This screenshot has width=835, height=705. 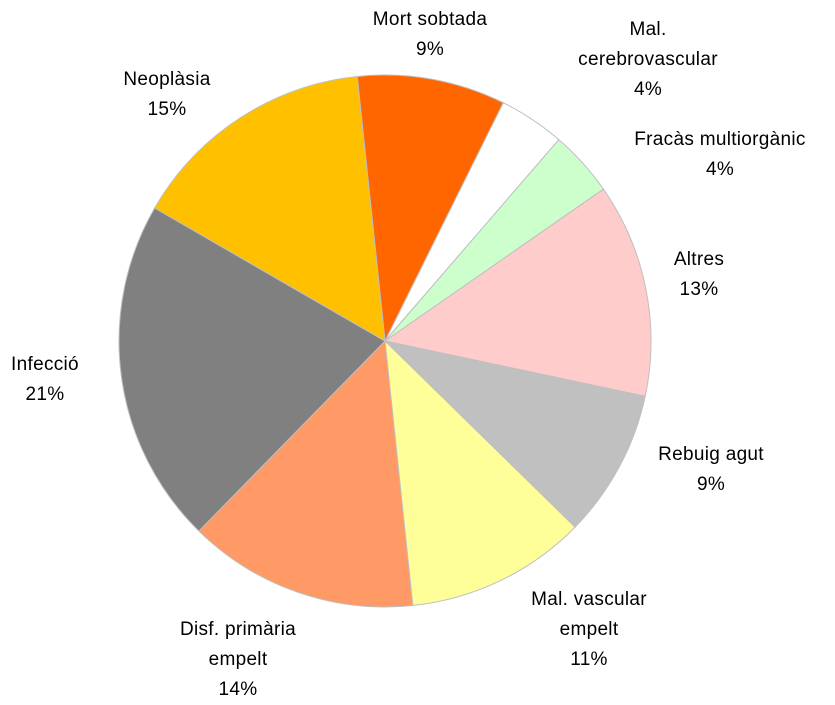 What do you see at coordinates (167, 95) in the screenshot?
I see `slice-label: Neoplàsia 15%` at bounding box center [167, 95].